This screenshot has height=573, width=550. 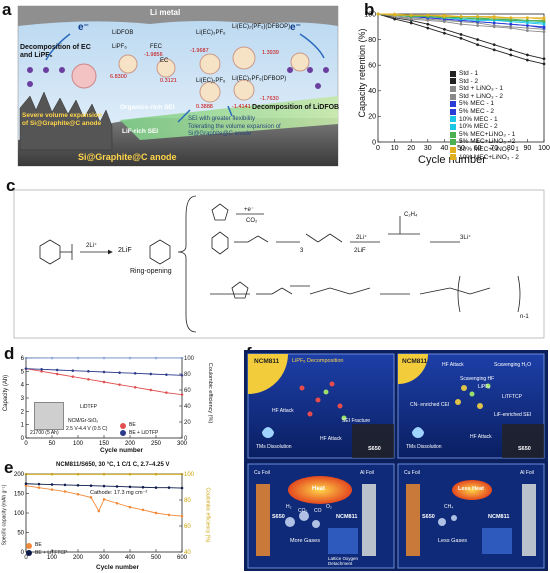 What do you see at coordinates (88, 407) in the screenshot?
I see `d-additive: LiDTFP` at bounding box center [88, 407].